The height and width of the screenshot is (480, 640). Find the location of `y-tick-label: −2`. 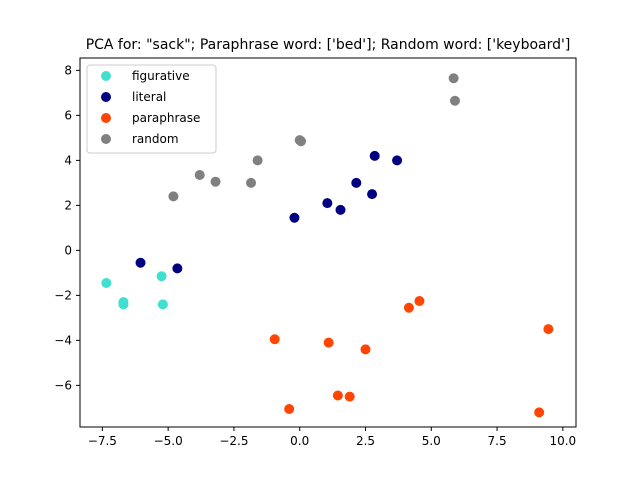

y-tick-label: −2 is located at coordinates (63, 295).